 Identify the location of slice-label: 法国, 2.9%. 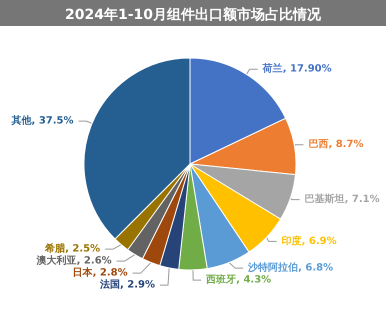
(126, 284).